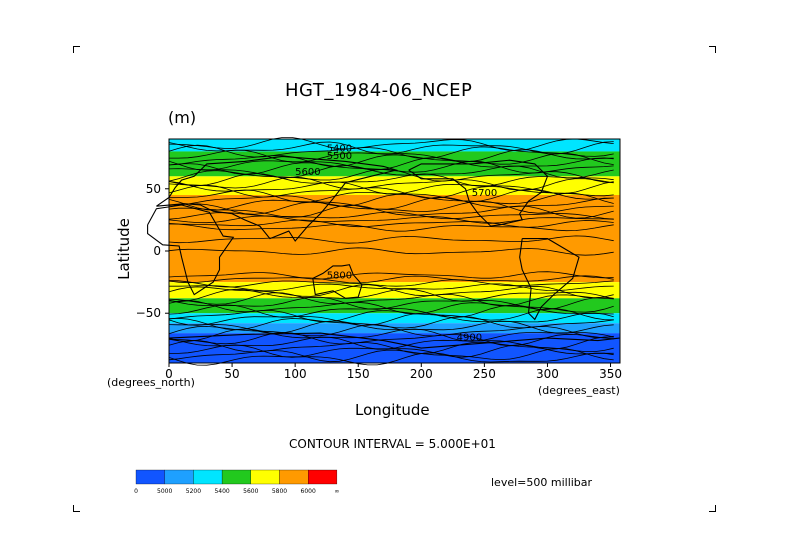 The image size is (789, 558). What do you see at coordinates (76, 508) in the screenshot?
I see `crop-mark-bottom-left` at bounding box center [76, 508].